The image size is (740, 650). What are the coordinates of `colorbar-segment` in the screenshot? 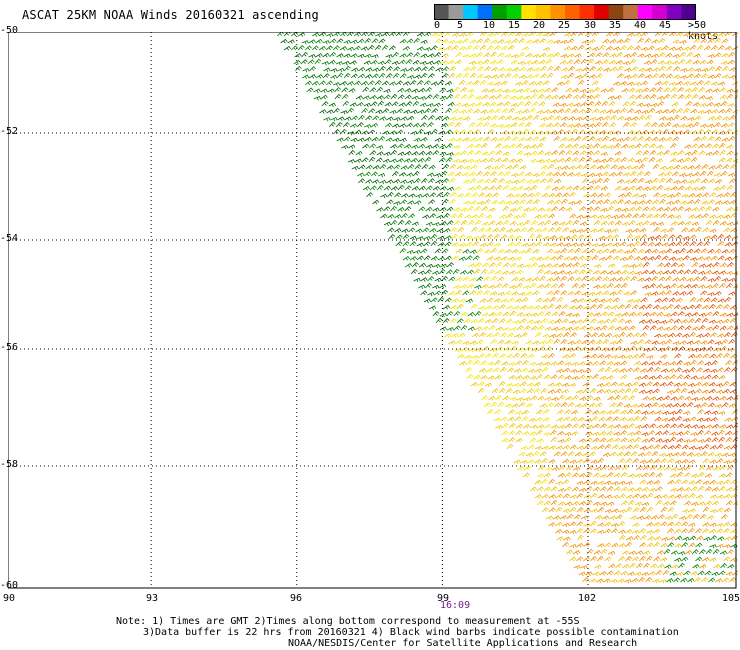 It's located at (514, 12).